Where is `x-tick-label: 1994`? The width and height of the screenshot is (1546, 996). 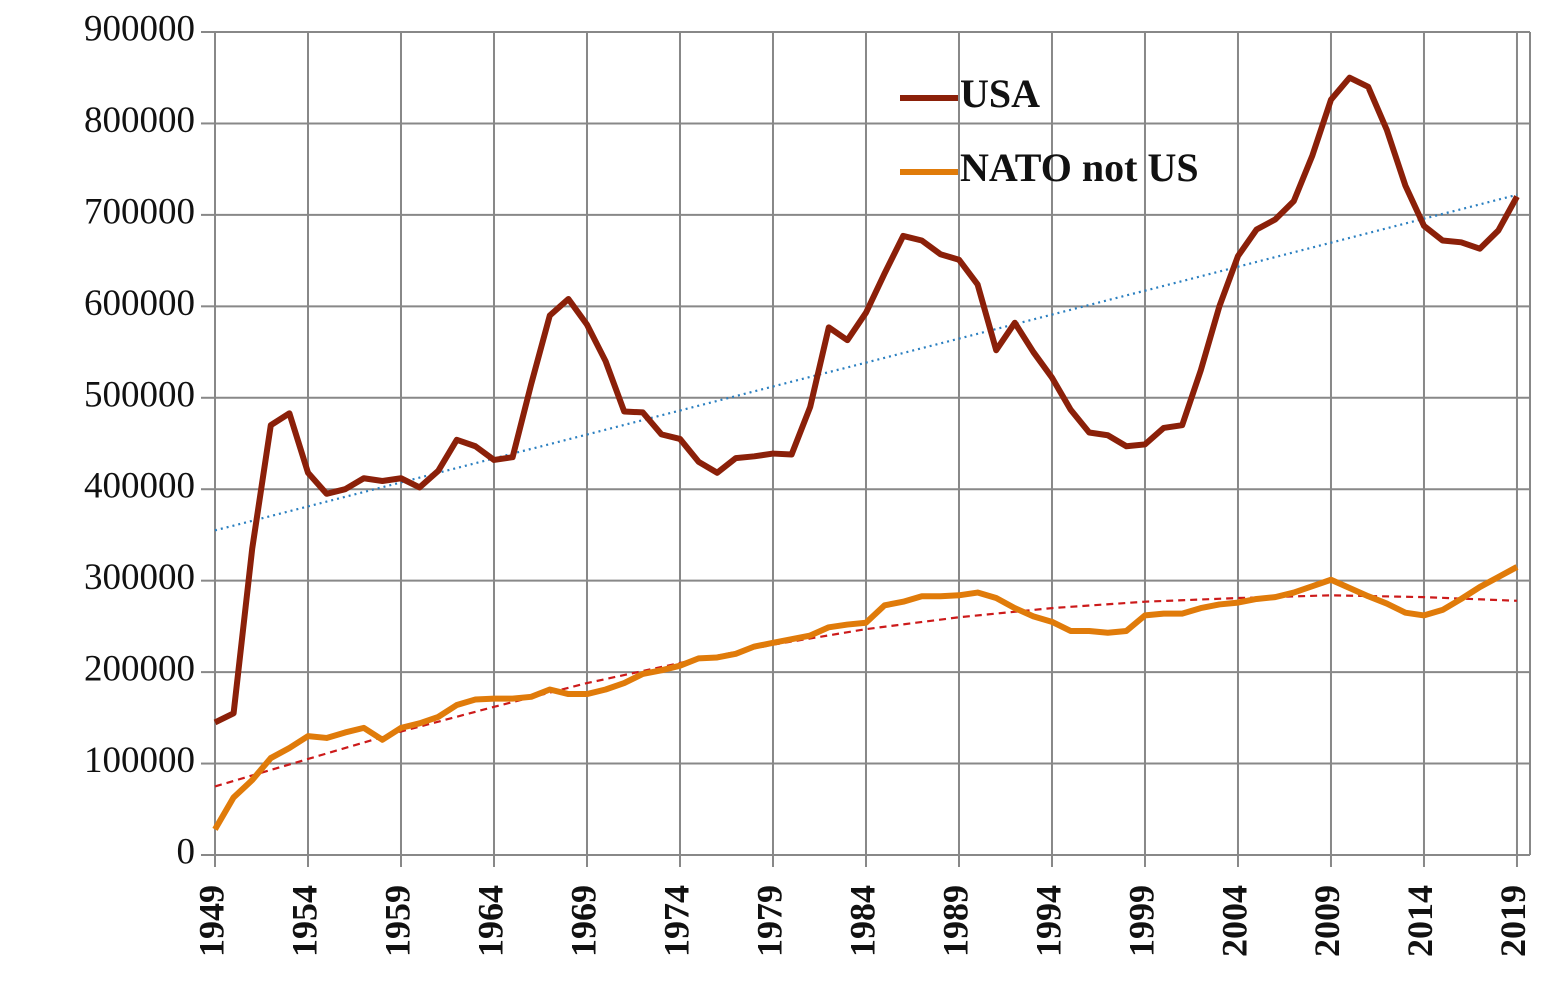 x-tick-label: 1994 is located at coordinates (1048, 921).